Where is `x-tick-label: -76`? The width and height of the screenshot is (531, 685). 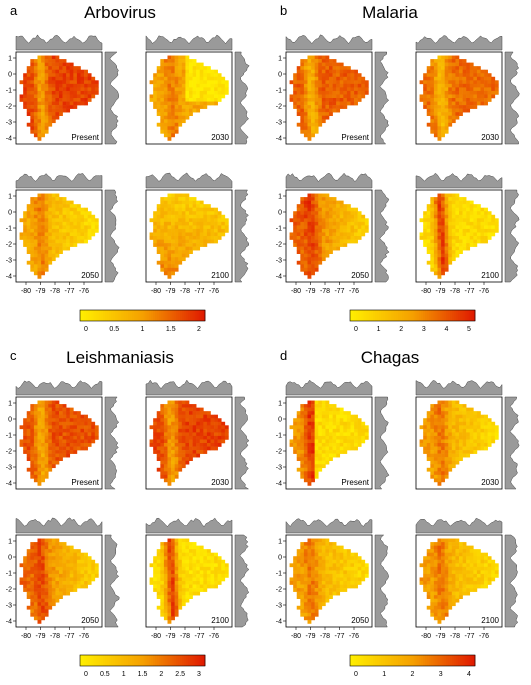 x-tick-label: -76 is located at coordinates (484, 291).